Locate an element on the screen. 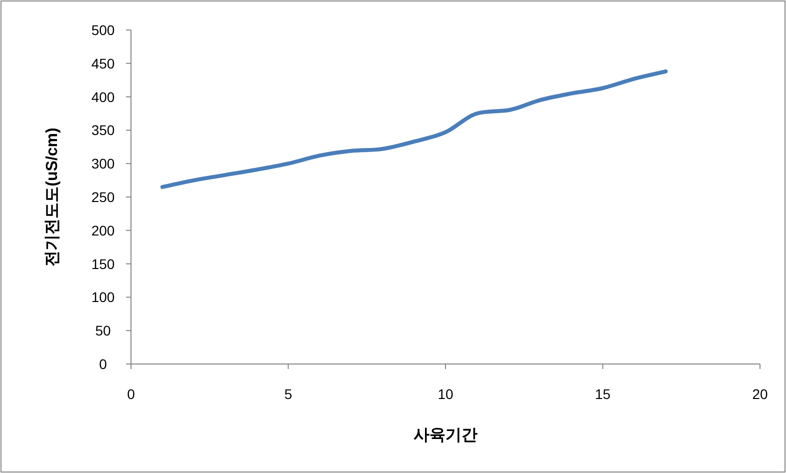 The image size is (786, 473). y-tick-label: 100 is located at coordinates (103, 297).